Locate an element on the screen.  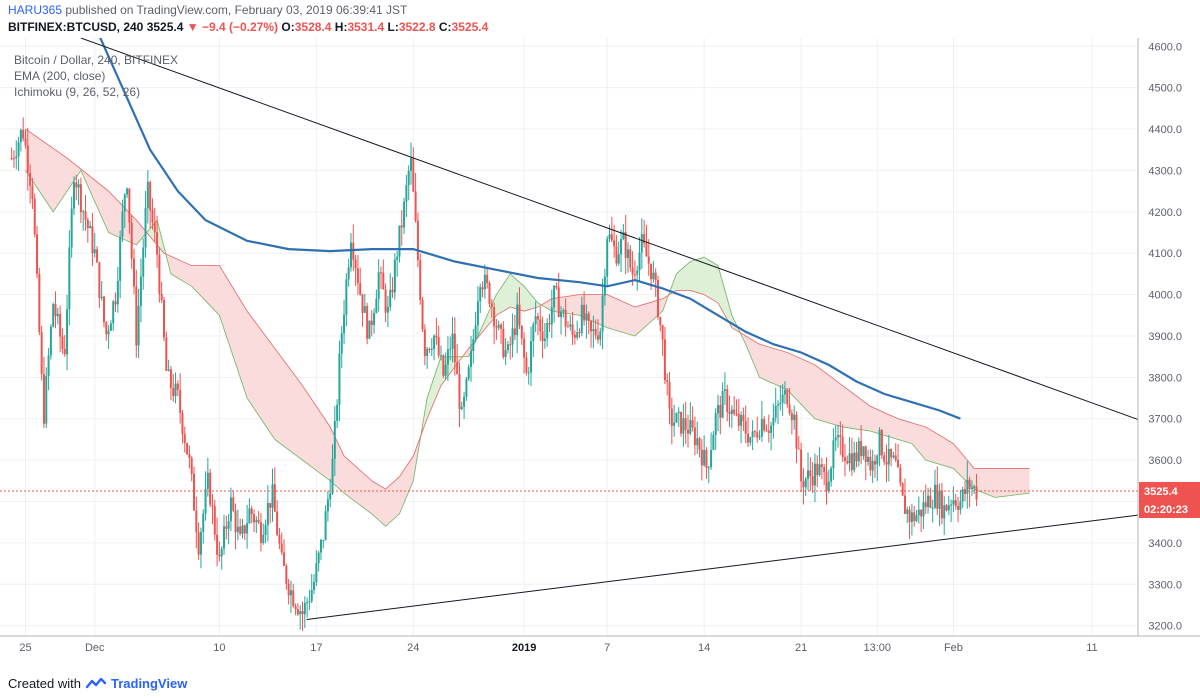
high-value: 3531.4 is located at coordinates (366, 27).